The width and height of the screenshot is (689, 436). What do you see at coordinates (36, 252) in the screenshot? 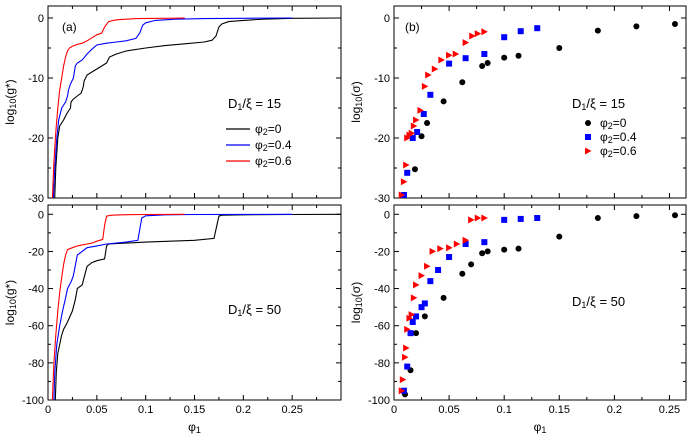
I see `y-tick-label: -20` at bounding box center [36, 252].